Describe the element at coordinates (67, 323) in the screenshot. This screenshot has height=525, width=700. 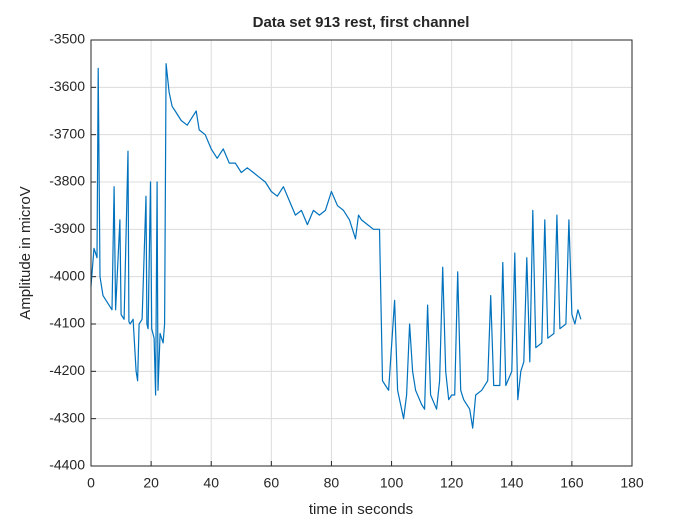
I see `y-tick-label: -4100` at that location.